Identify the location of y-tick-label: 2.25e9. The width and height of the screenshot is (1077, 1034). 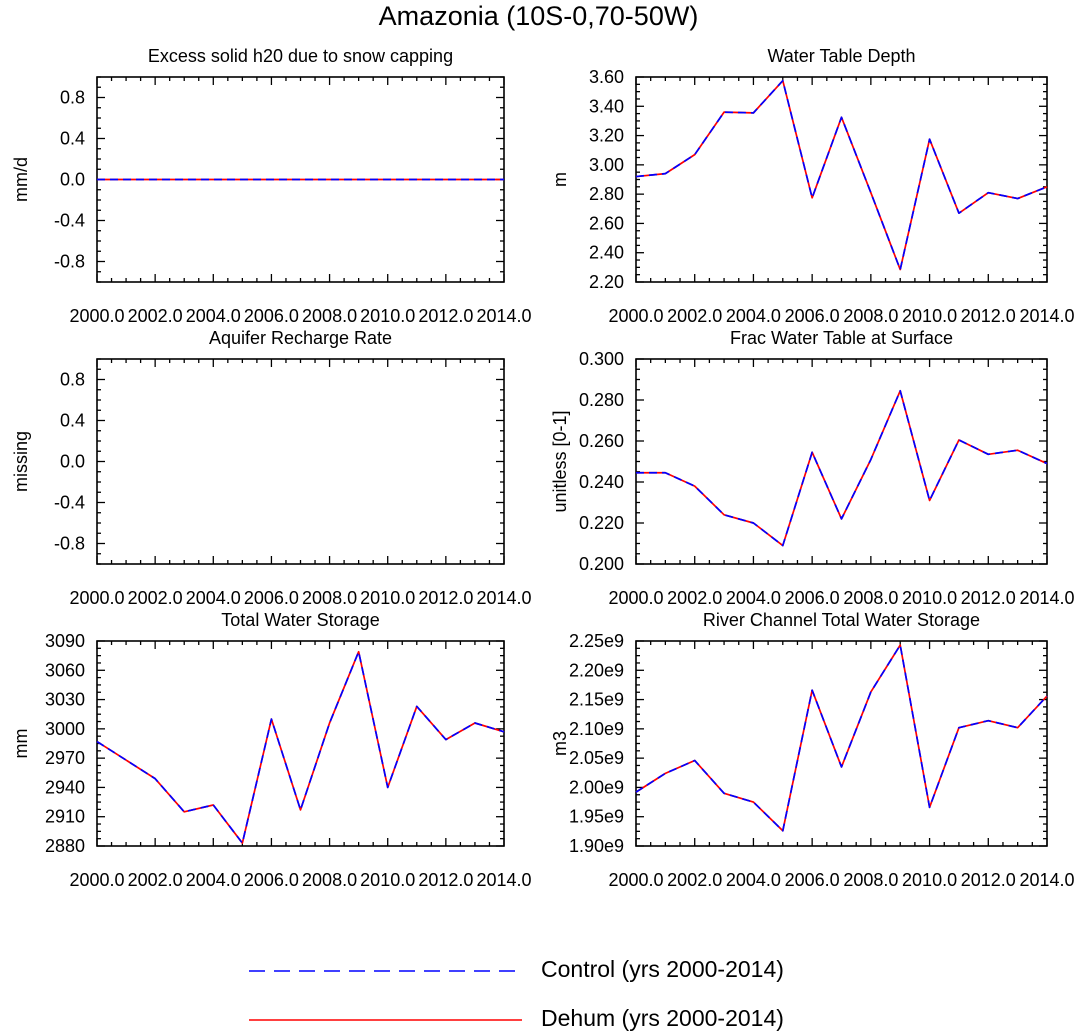
(596, 641).